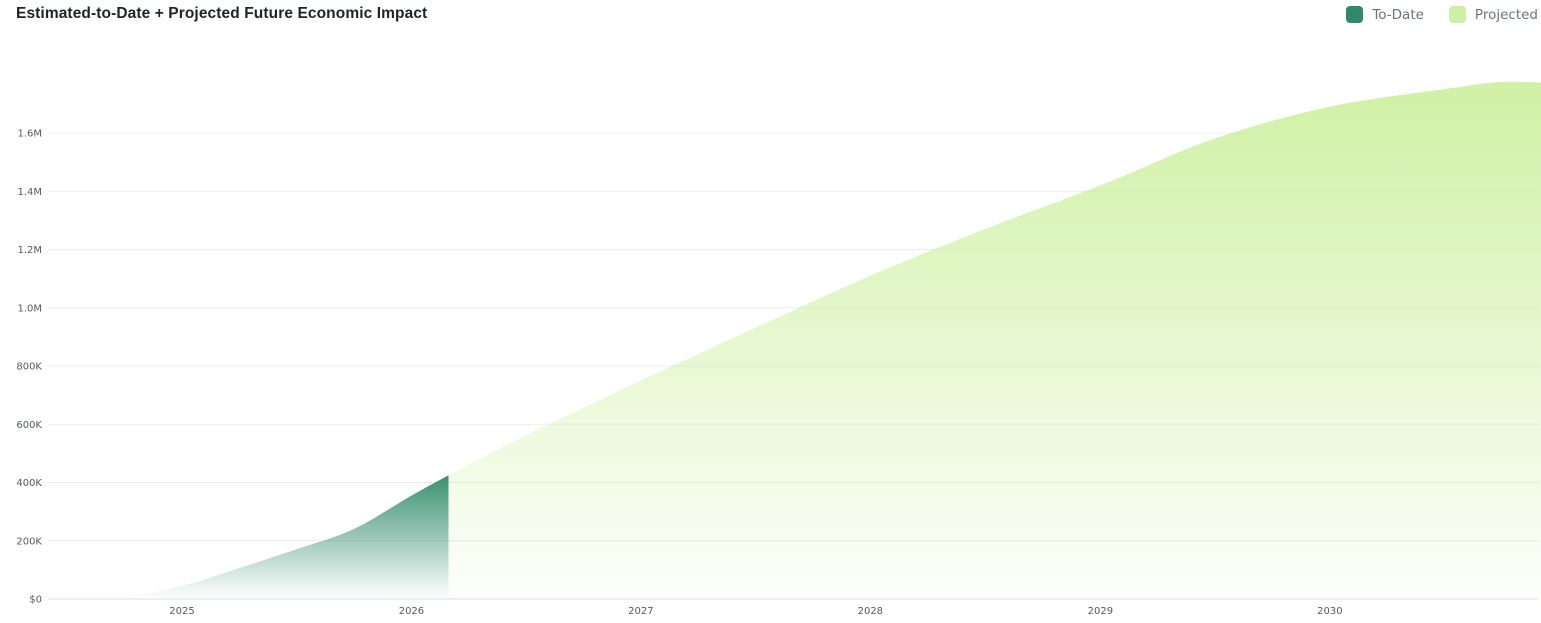 The height and width of the screenshot is (623, 1541). What do you see at coordinates (1398, 14) in the screenshot?
I see `legend-label-to-date: To-Date` at bounding box center [1398, 14].